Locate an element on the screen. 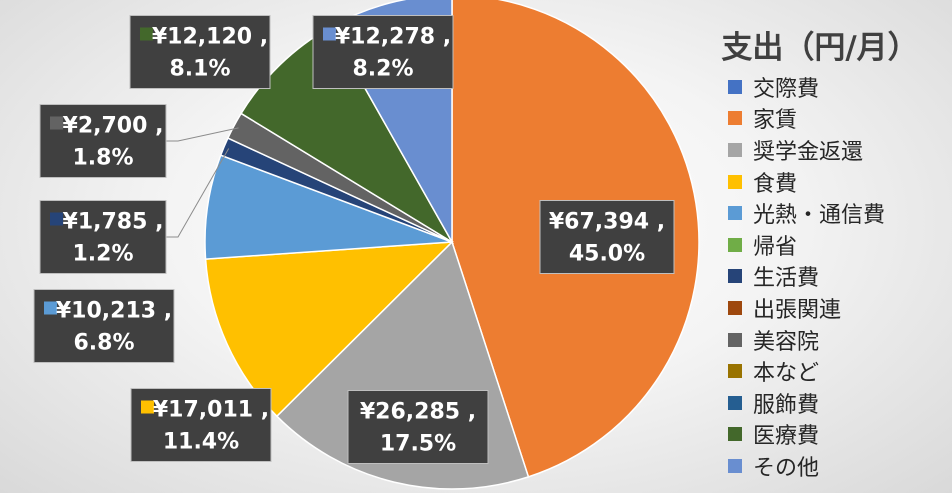  legend-label: 帰省 is located at coordinates (775, 247).